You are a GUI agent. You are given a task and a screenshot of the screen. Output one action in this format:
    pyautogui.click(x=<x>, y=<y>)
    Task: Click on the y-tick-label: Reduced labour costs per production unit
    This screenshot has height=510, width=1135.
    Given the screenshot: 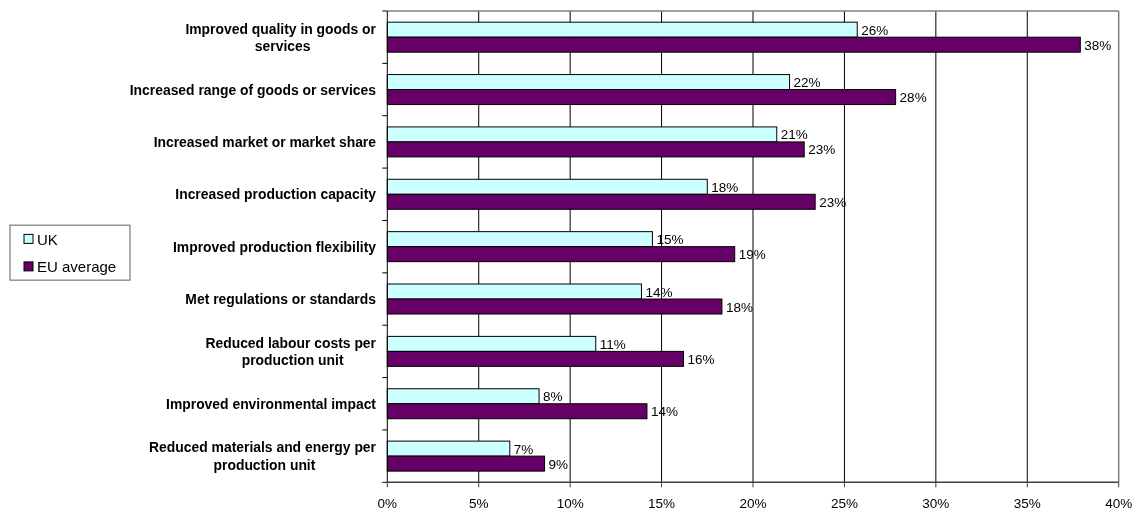 What is the action you would take?
    pyautogui.click(x=291, y=351)
    